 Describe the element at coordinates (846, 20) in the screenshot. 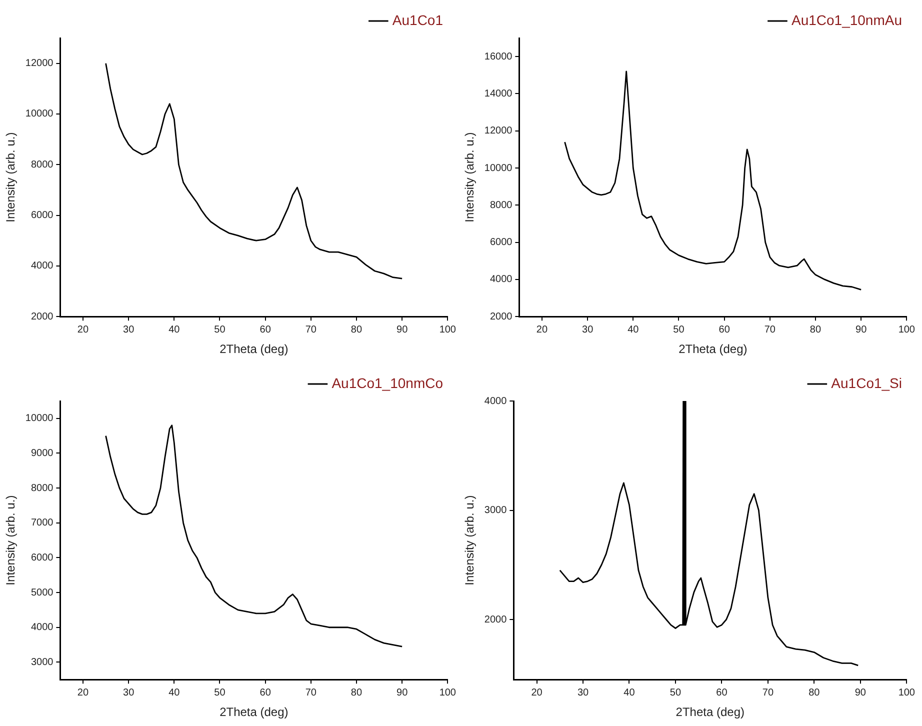

I see `legend-label: Au1Co1_10nmAu` at that location.